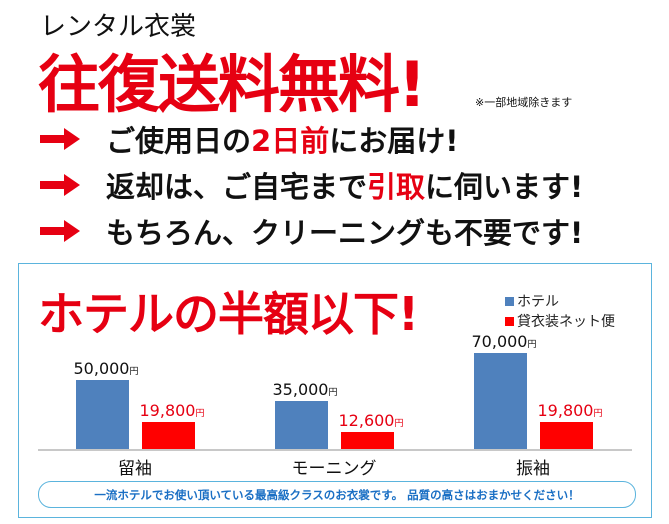 The image size is (669, 524). What do you see at coordinates (179, 141) in the screenshot?
I see `feature-text: ご使用日の` at bounding box center [179, 141].